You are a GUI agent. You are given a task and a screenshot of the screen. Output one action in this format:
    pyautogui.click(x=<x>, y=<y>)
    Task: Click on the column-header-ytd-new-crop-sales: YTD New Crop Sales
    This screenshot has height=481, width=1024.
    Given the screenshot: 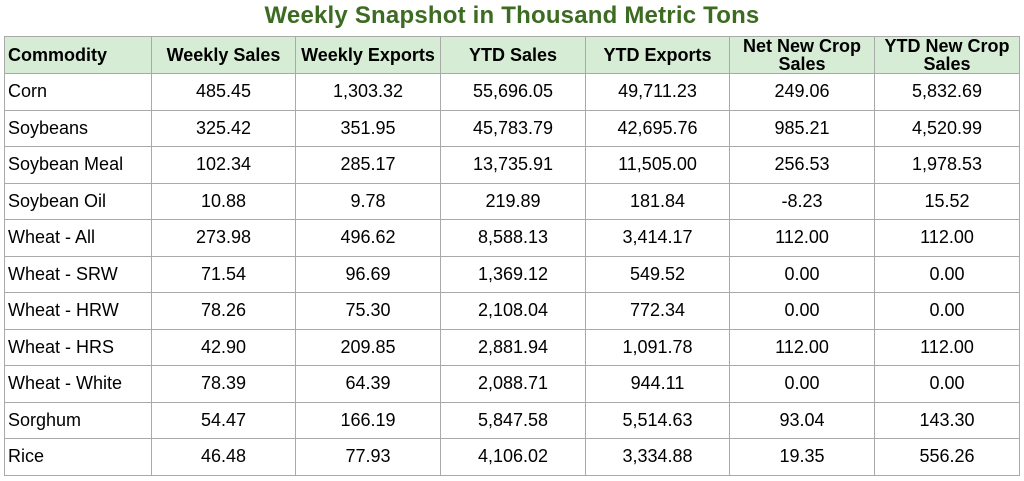 What is the action you would take?
    pyautogui.click(x=947, y=55)
    